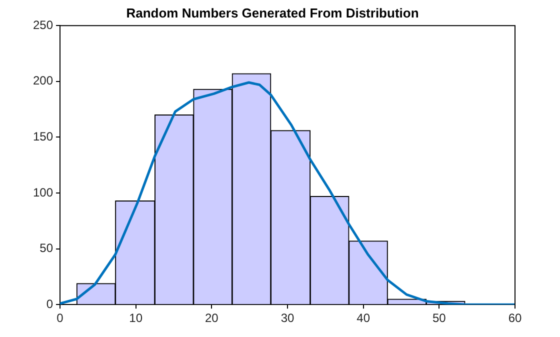  What do you see at coordinates (515, 318) in the screenshot?
I see `x-tick-label: 60` at bounding box center [515, 318].